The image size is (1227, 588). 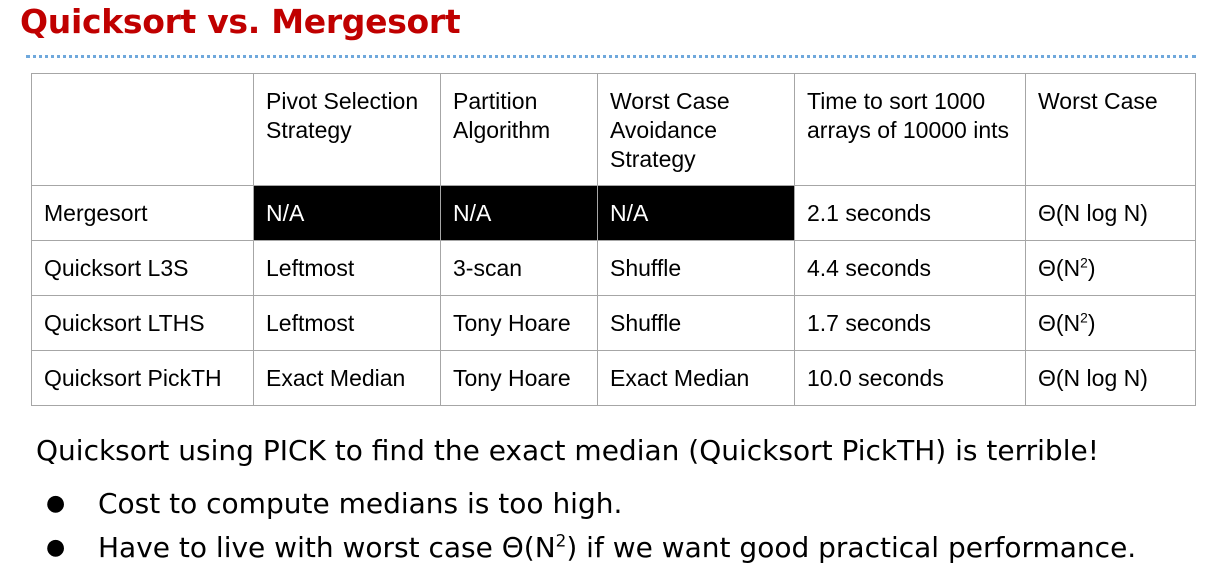 I want to click on pivot-cell: Exact Median, so click(x=347, y=378).